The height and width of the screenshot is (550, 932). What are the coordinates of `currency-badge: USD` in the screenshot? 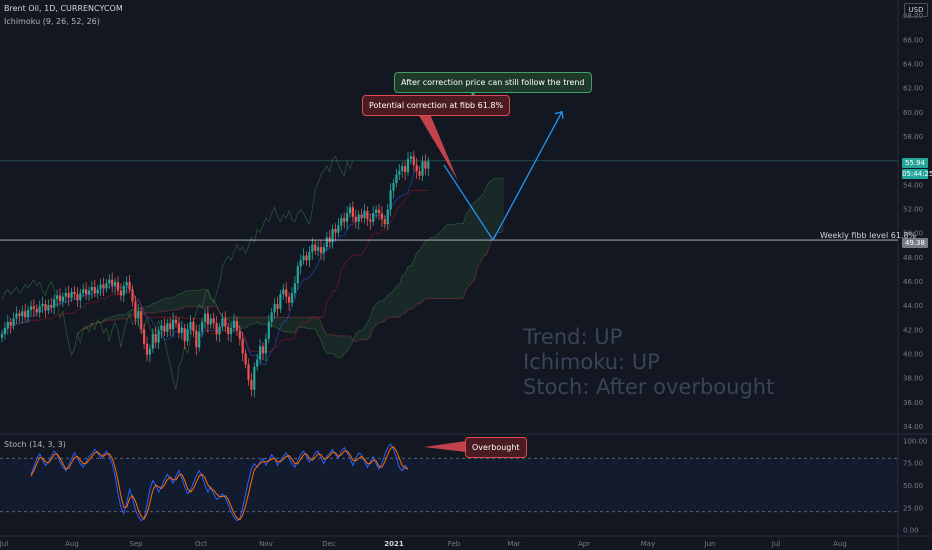 It's located at (916, 10).